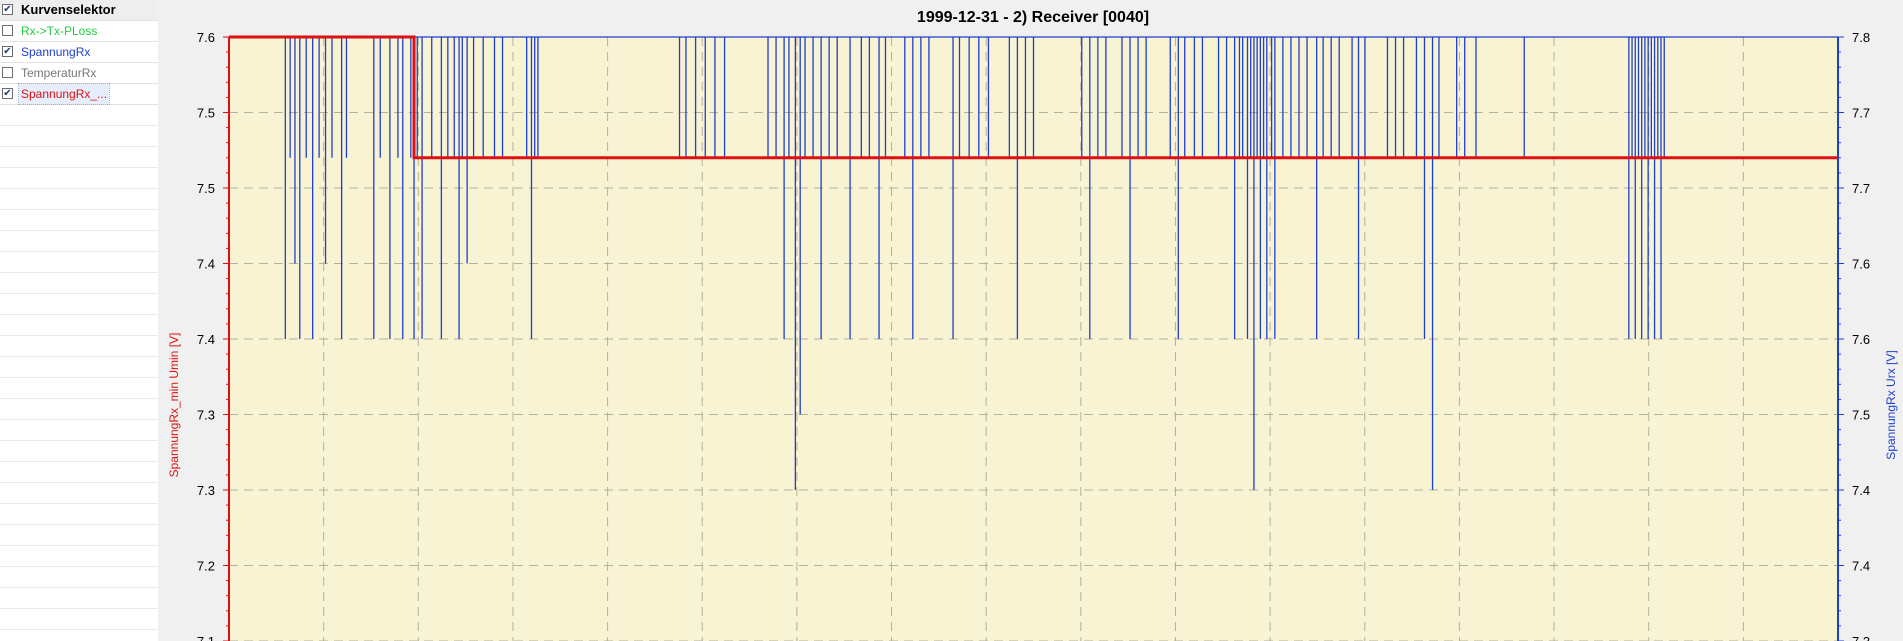 The height and width of the screenshot is (641, 1903). I want to click on right-tick-label: 7.8, so click(1861, 37).